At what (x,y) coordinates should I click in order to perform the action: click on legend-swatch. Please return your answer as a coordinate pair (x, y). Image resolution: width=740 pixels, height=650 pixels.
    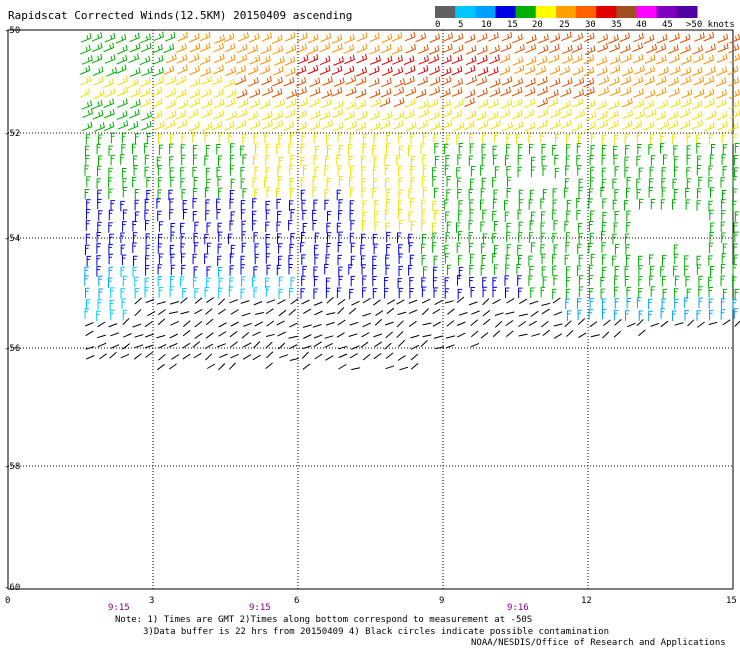
    Looking at the image, I should click on (566, 12).